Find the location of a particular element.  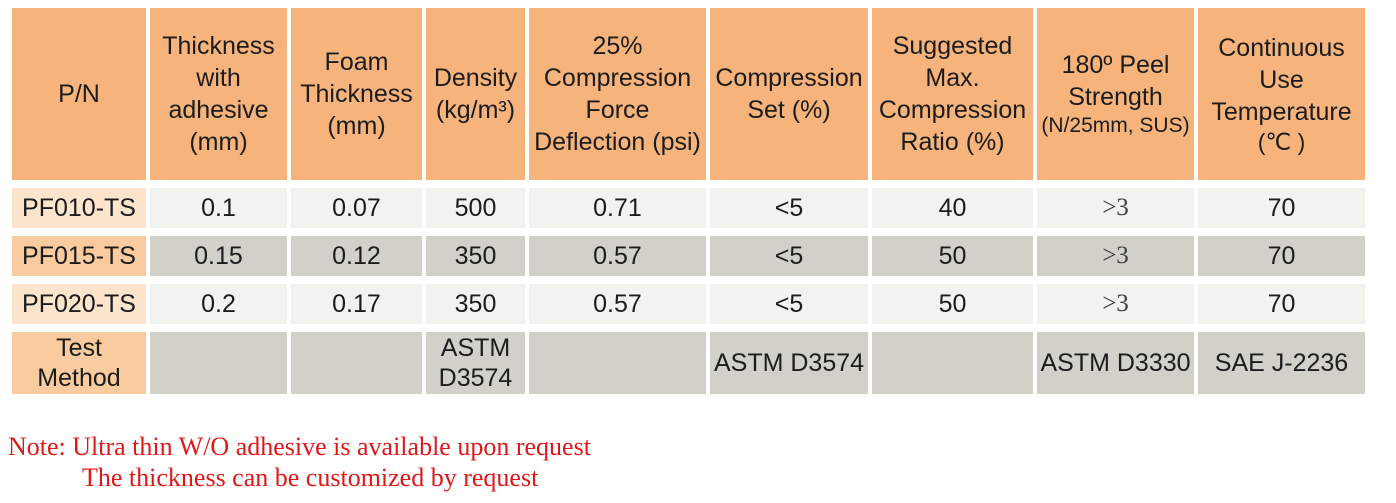

header-cell-pn: P/N is located at coordinates (79, 94).